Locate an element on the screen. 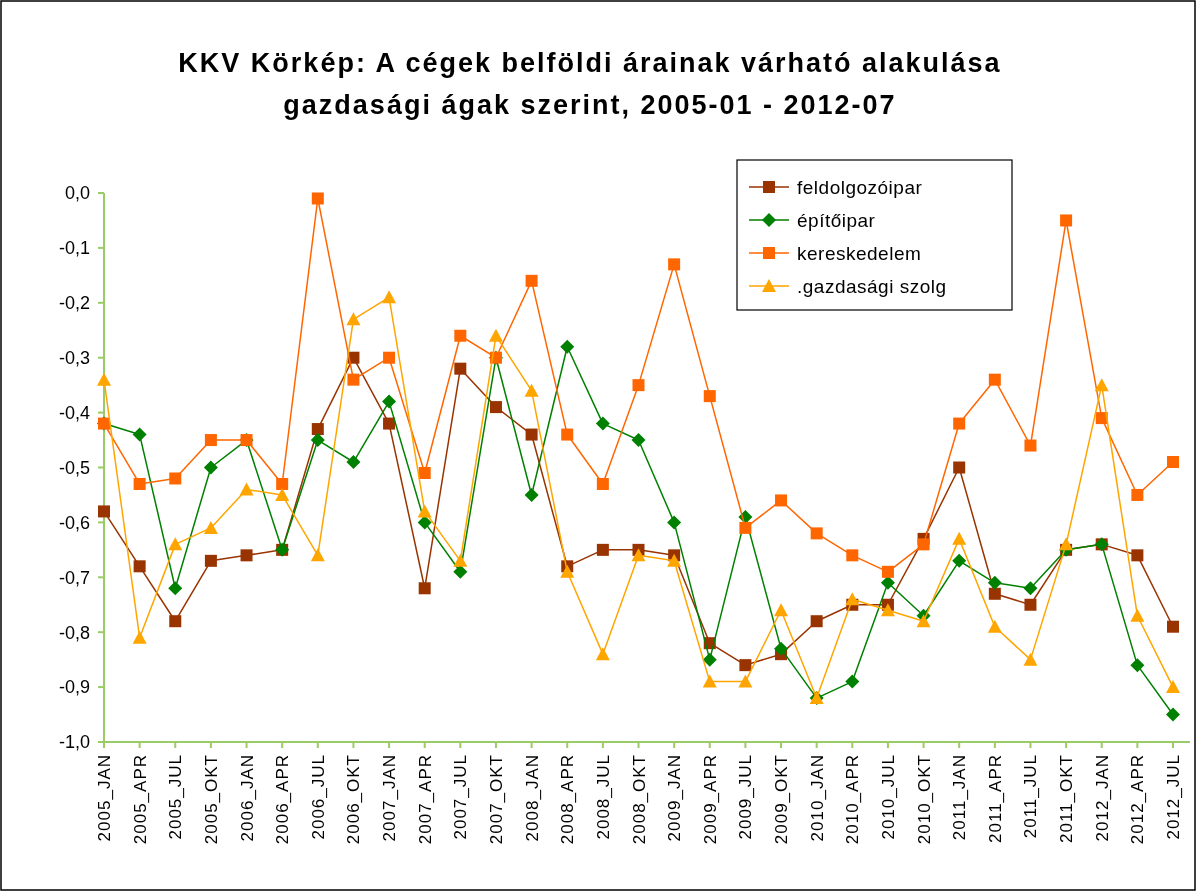 The width and height of the screenshot is (1196, 891). x-tick-label: 2006_OKT is located at coordinates (354, 799).